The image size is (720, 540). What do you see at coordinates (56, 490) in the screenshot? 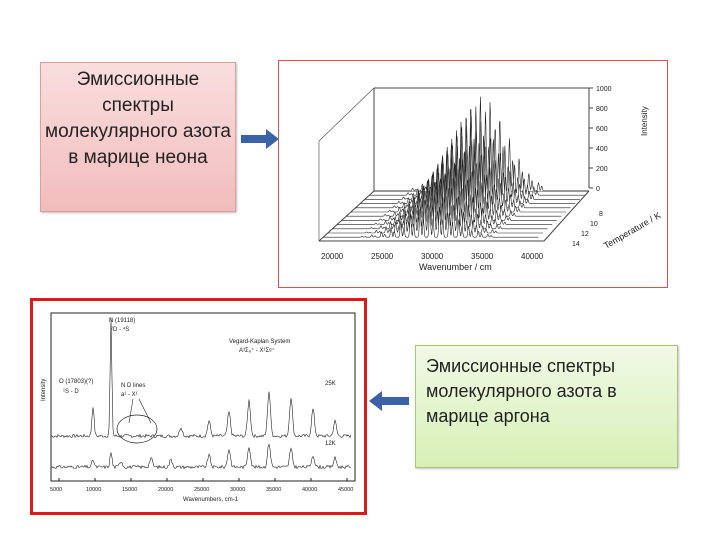
I see `argon-x-tick: 5000` at bounding box center [56, 490].